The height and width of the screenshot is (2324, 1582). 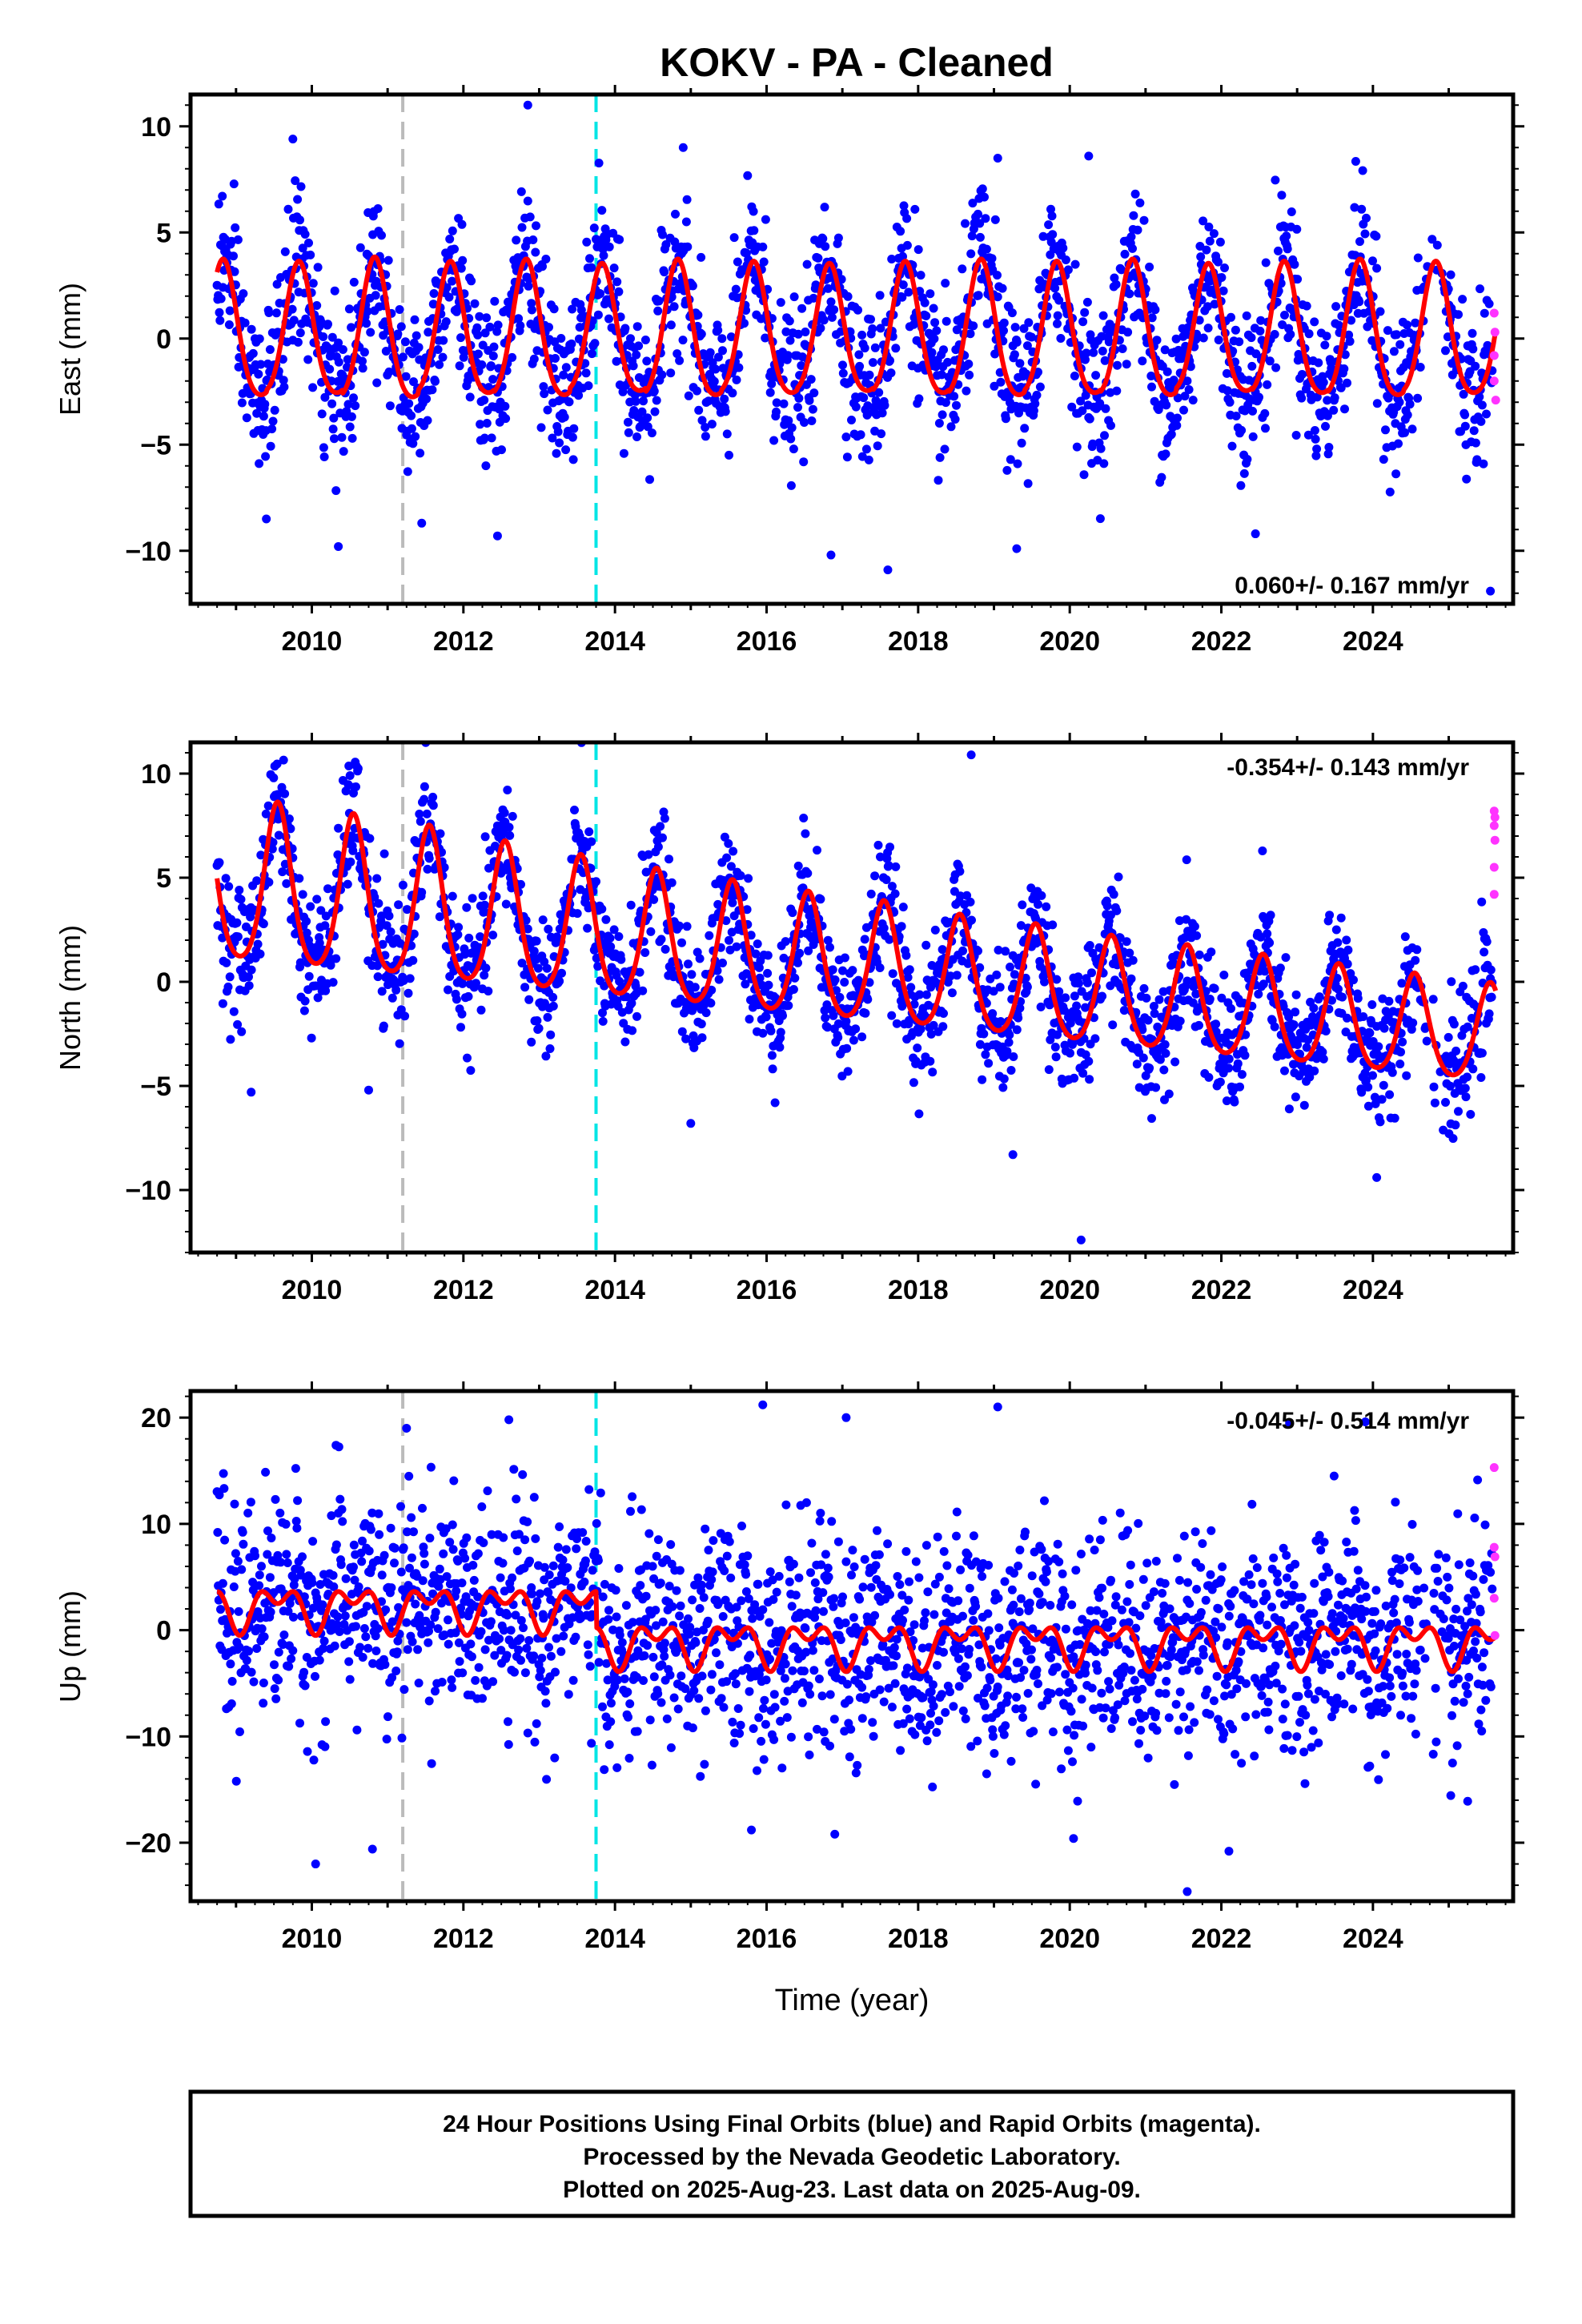 I want to click on rapid-orbit-point, so click(x=1495, y=332).